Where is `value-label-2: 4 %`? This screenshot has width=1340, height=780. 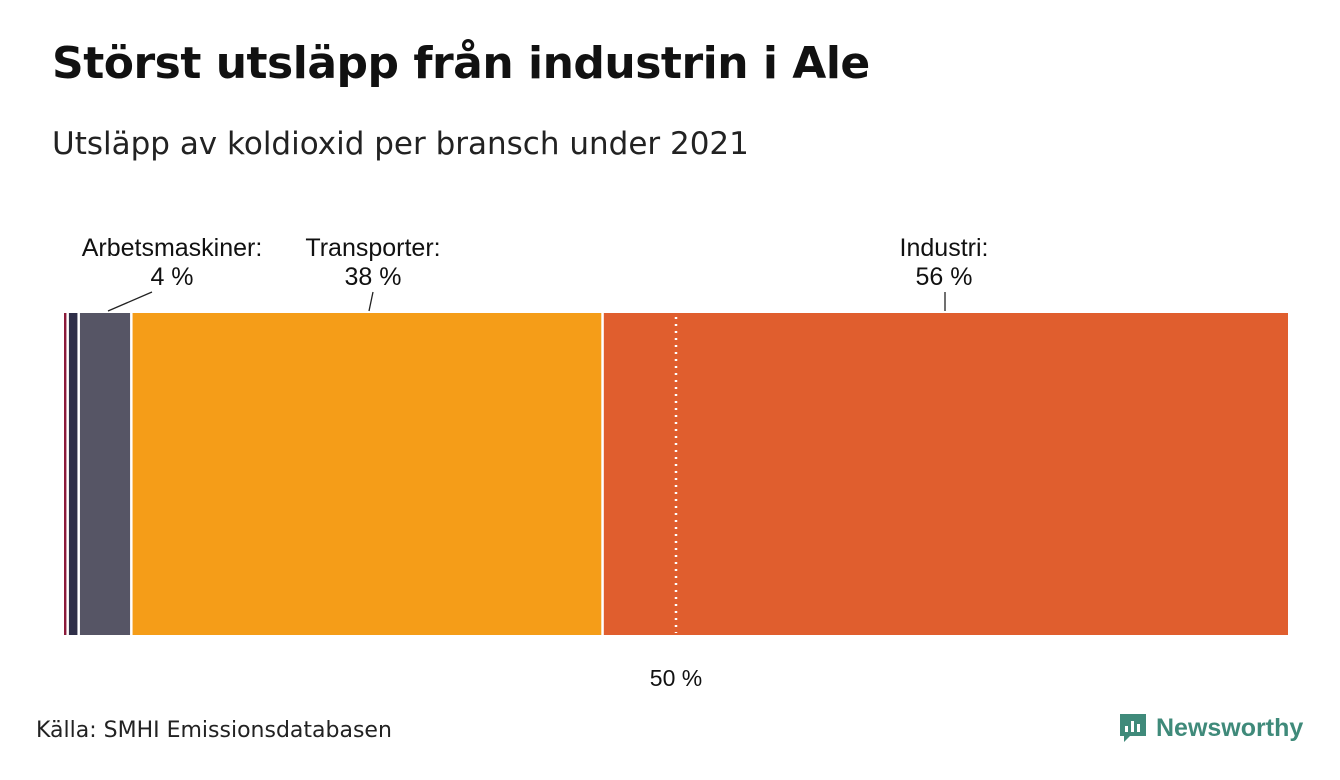 value-label-2: 4 % is located at coordinates (171, 277).